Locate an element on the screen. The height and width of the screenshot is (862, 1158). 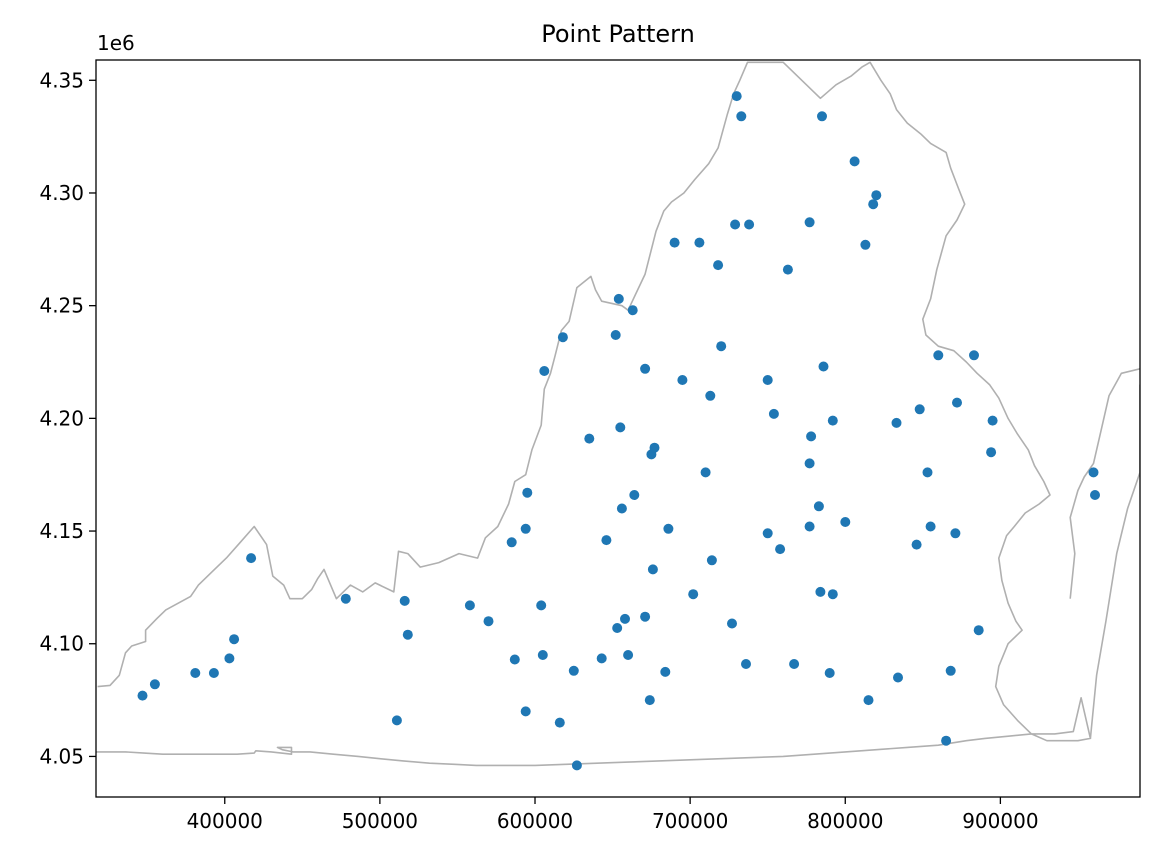
x-tick-label: 600000 is located at coordinates (535, 821).